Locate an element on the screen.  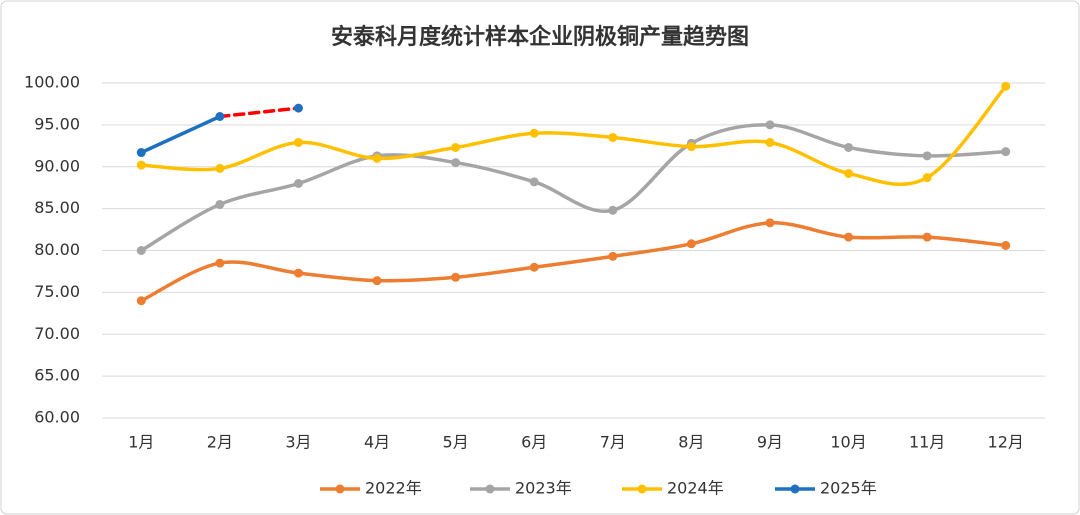
x-tick-label: 3月 is located at coordinates (298, 442).